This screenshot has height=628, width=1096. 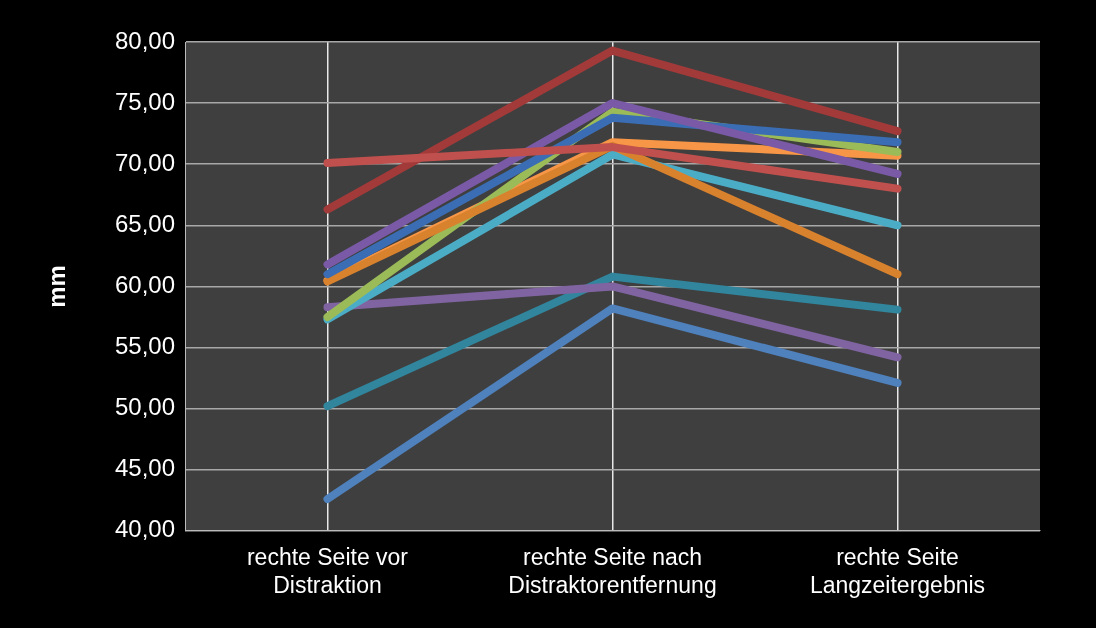 What do you see at coordinates (897, 570) in the screenshot?
I see `x-tick-label: rechte Seite Langzeitergebnis` at bounding box center [897, 570].